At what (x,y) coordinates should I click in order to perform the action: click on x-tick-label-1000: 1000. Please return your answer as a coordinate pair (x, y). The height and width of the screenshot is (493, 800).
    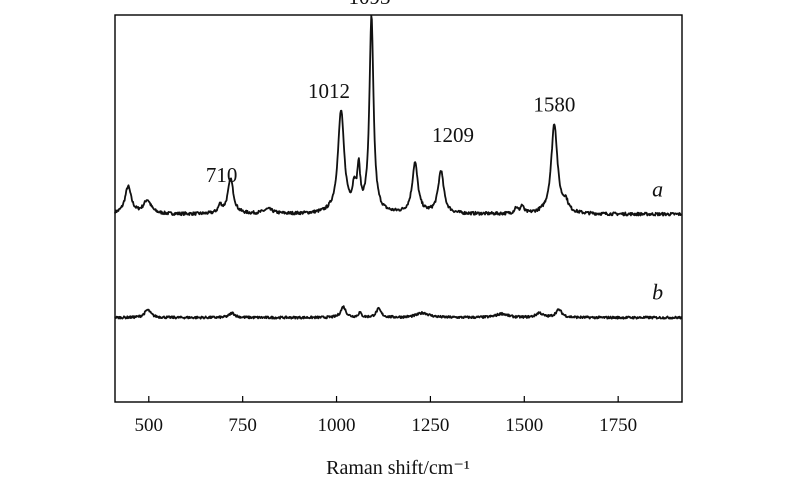
    Looking at the image, I should click on (337, 425).